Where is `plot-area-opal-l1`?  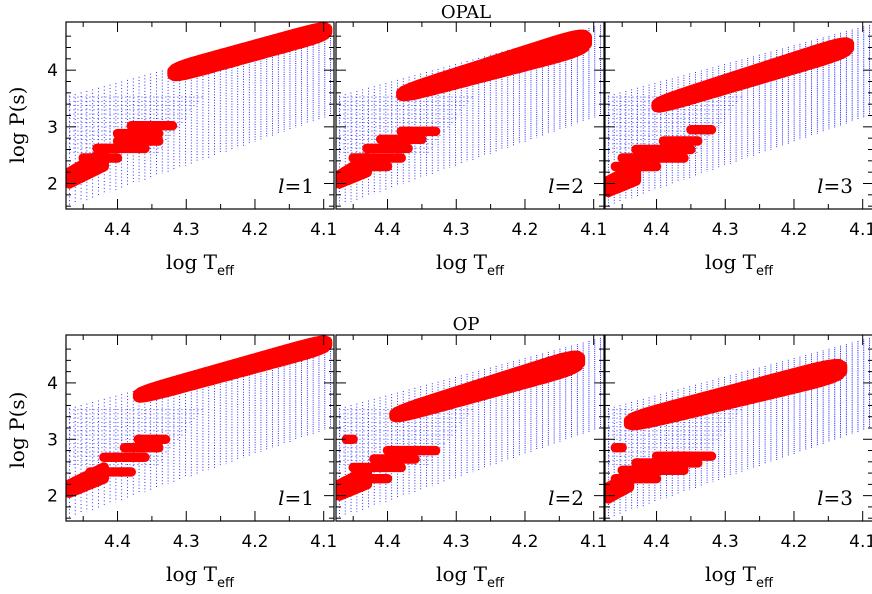
plot-area-opal-l1 is located at coordinates (199, 114).